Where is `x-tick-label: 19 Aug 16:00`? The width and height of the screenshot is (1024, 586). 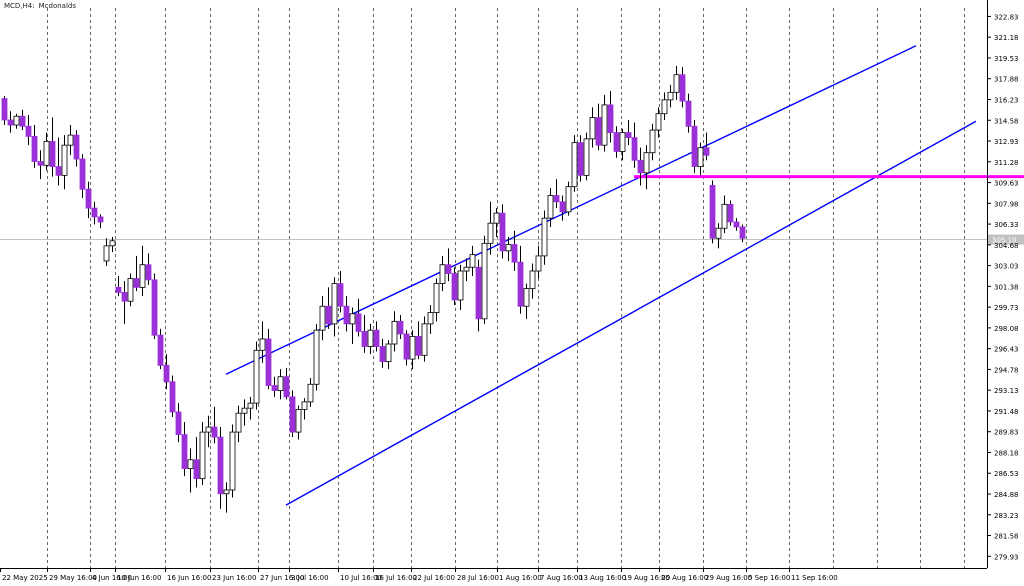
x-tick-label: 19 Aug 16:00 is located at coordinates (646, 578).